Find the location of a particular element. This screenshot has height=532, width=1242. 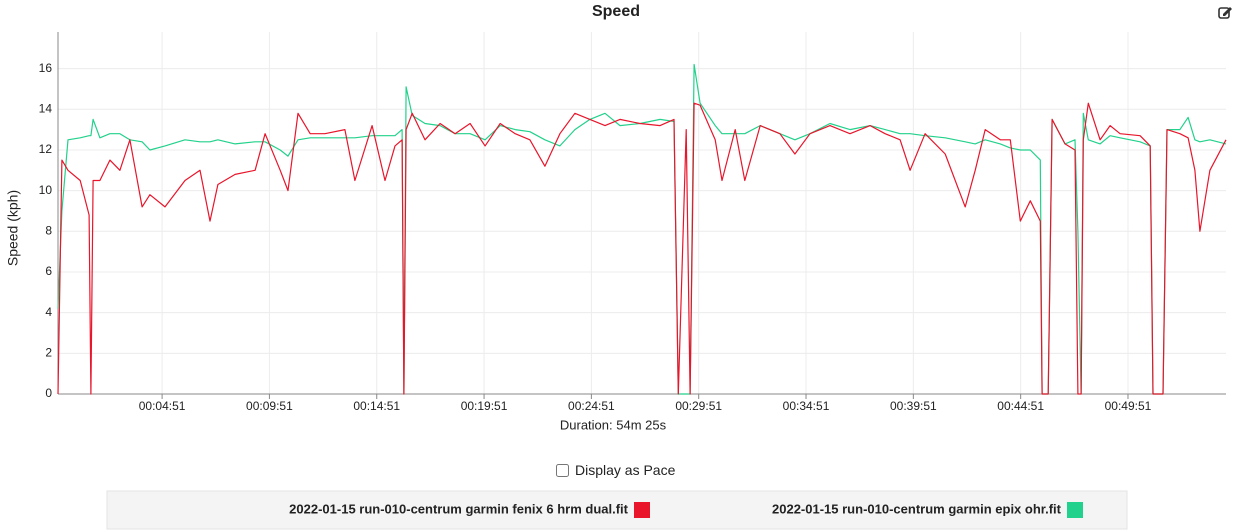

y-tick-label: 0 is located at coordinates (48, 393).